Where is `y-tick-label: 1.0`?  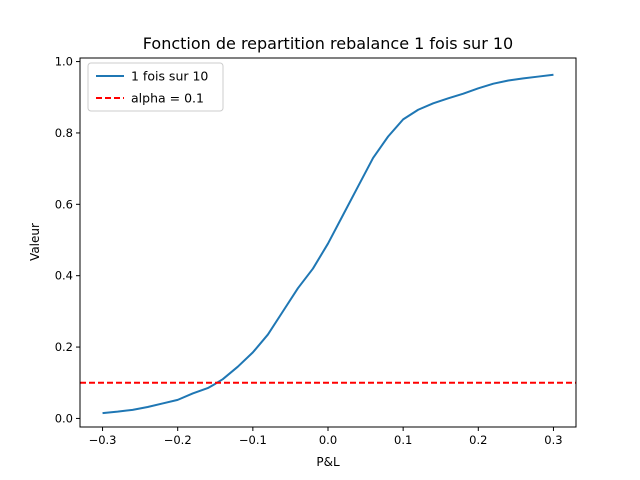 y-tick-label: 1.0 is located at coordinates (64, 62).